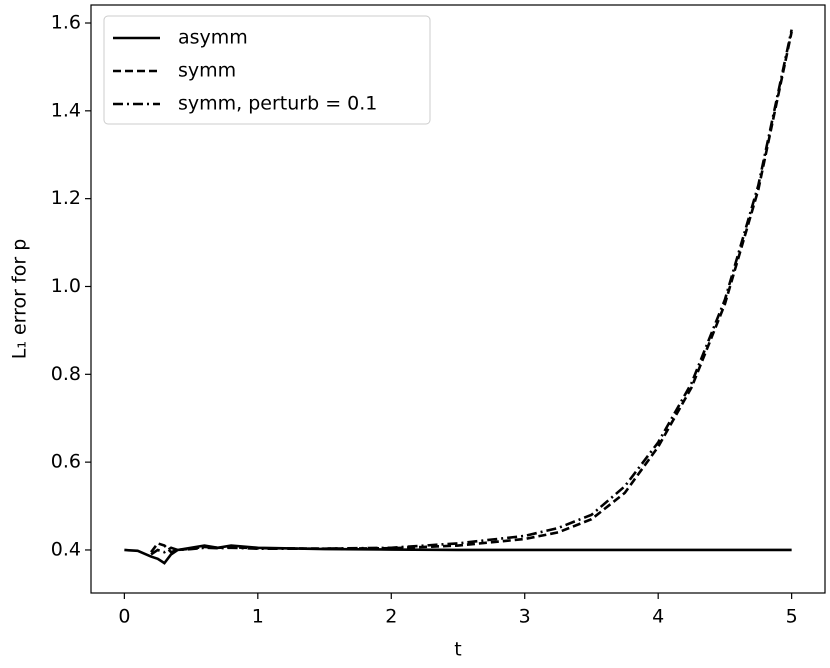 The width and height of the screenshot is (830, 668). I want to click on y-tick-label: 0.6, so click(66, 462).